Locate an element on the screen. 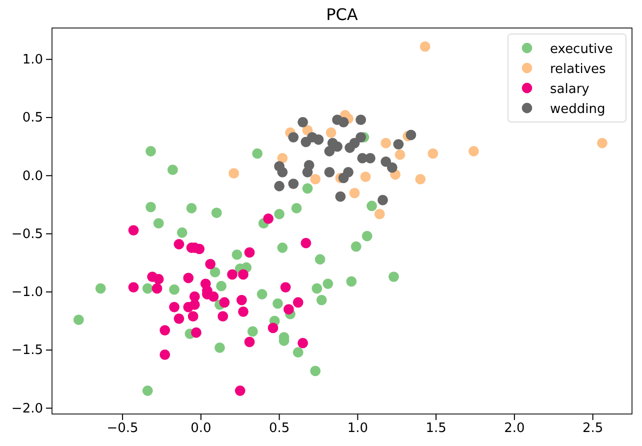  legend-label: salary is located at coordinates (570, 89).